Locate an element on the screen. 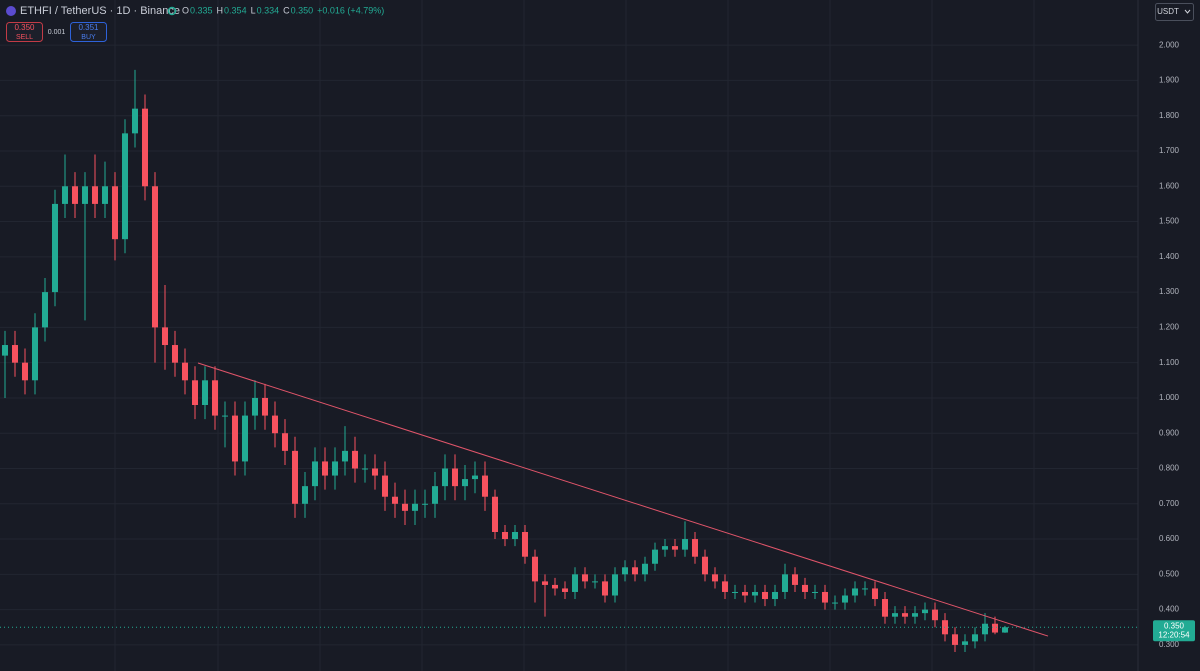 The height and width of the screenshot is (671, 1200). y-tick-label: 1.700 is located at coordinates (1169, 150).